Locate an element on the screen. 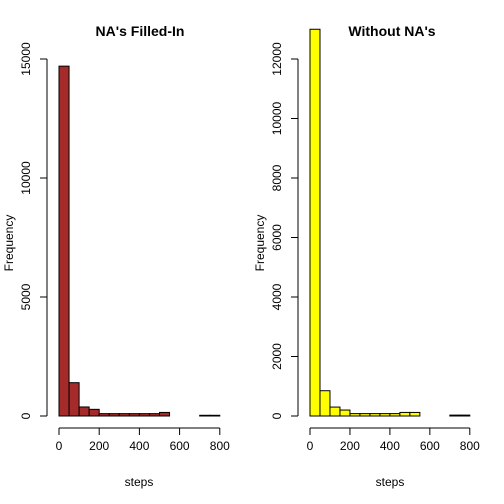 The width and height of the screenshot is (504, 504). y-tick-label: 2000 is located at coordinates (277, 356).